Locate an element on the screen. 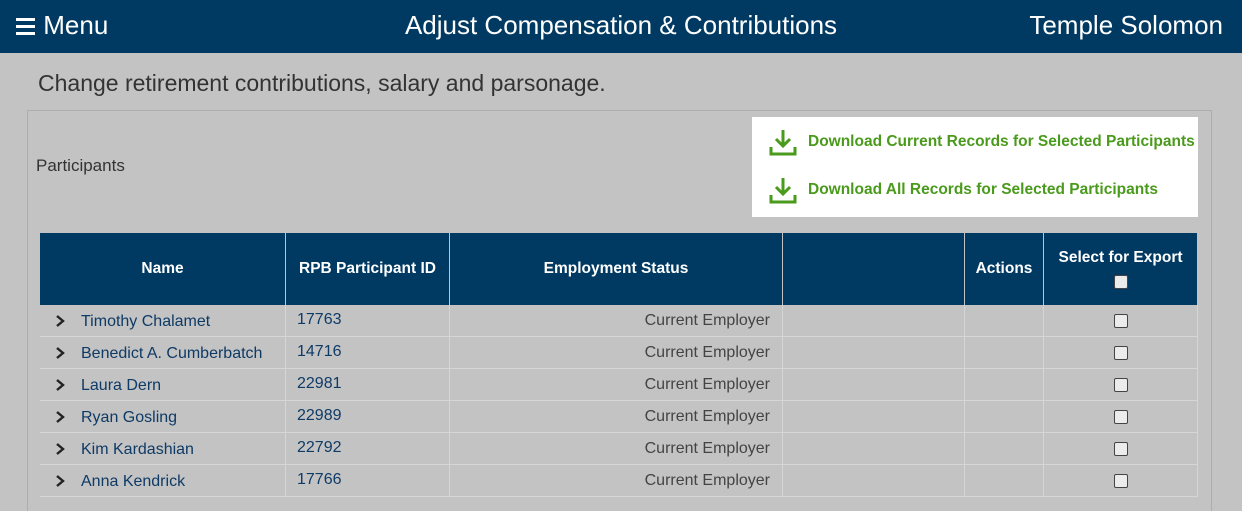 The width and height of the screenshot is (1242, 511). table-cell: Timothy Chalamet is located at coordinates (163, 321).